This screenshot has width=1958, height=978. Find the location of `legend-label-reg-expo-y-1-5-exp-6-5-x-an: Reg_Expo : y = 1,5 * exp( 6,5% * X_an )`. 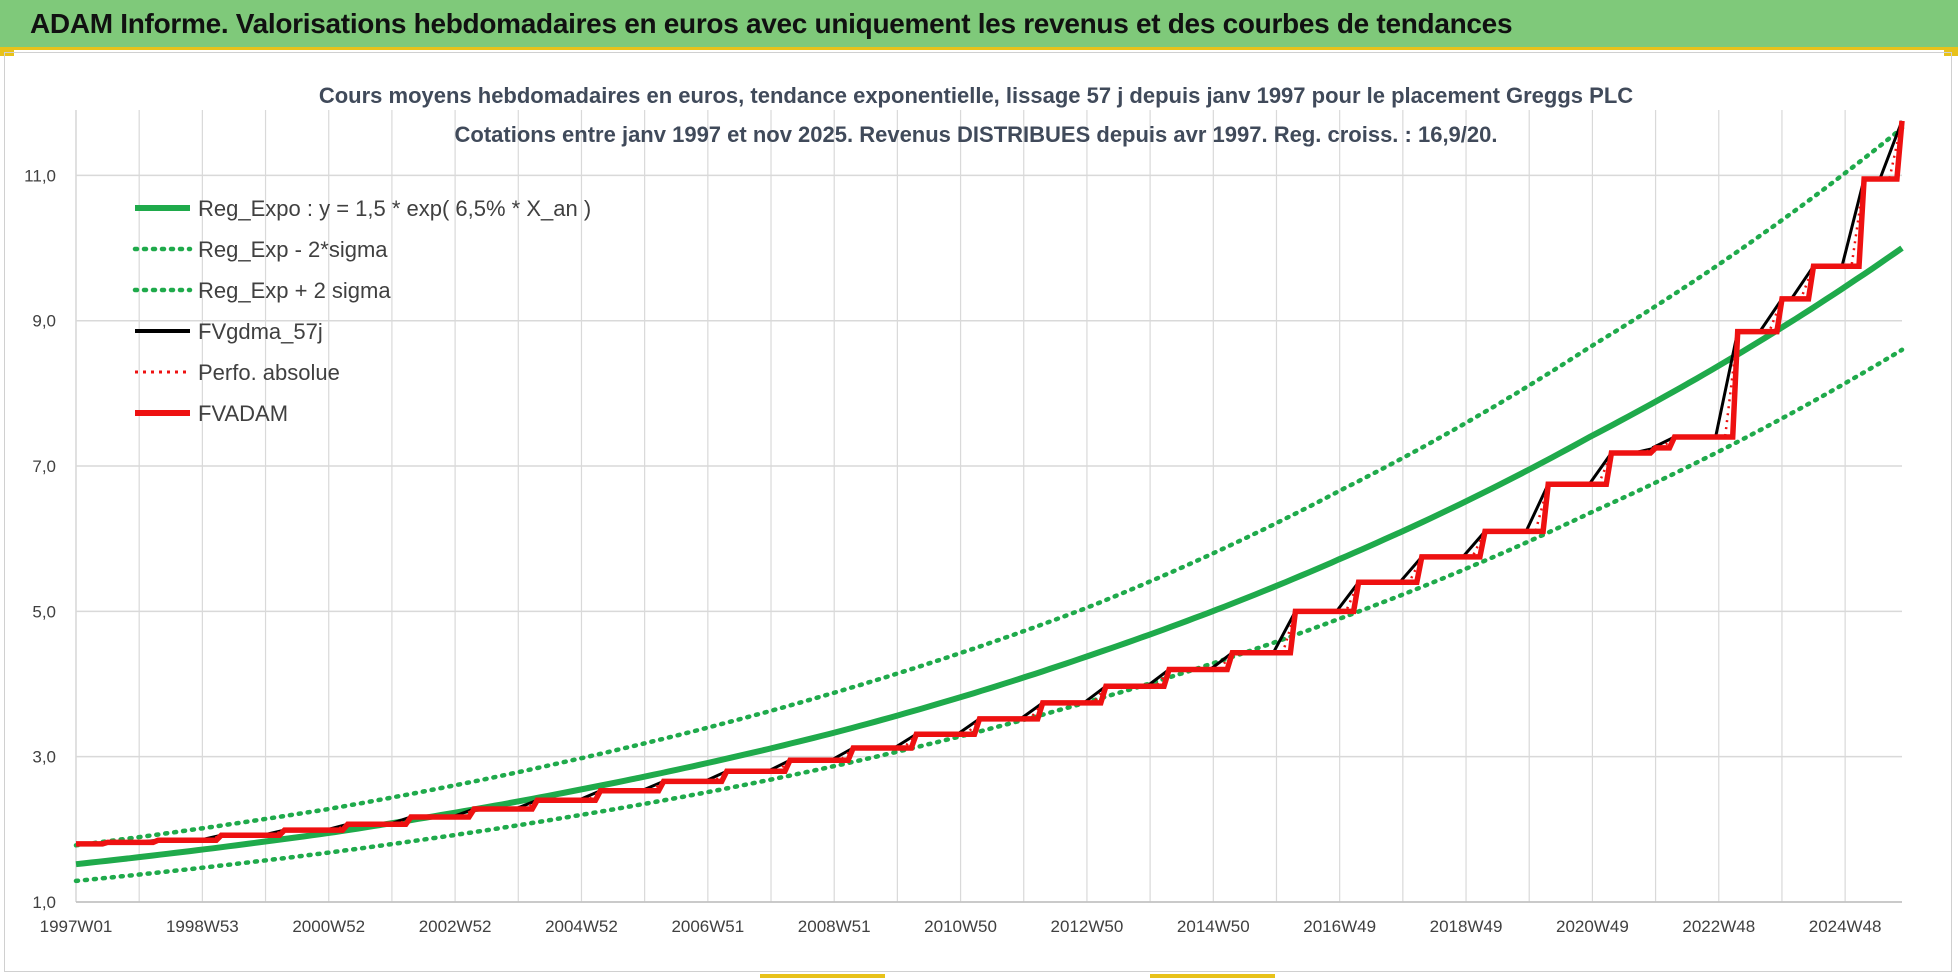

legend-label-reg-expo-y-1-5-exp-6-5-x-an: Reg_Expo : y = 1,5 * exp( 6,5% * X_an ) is located at coordinates (394, 208).